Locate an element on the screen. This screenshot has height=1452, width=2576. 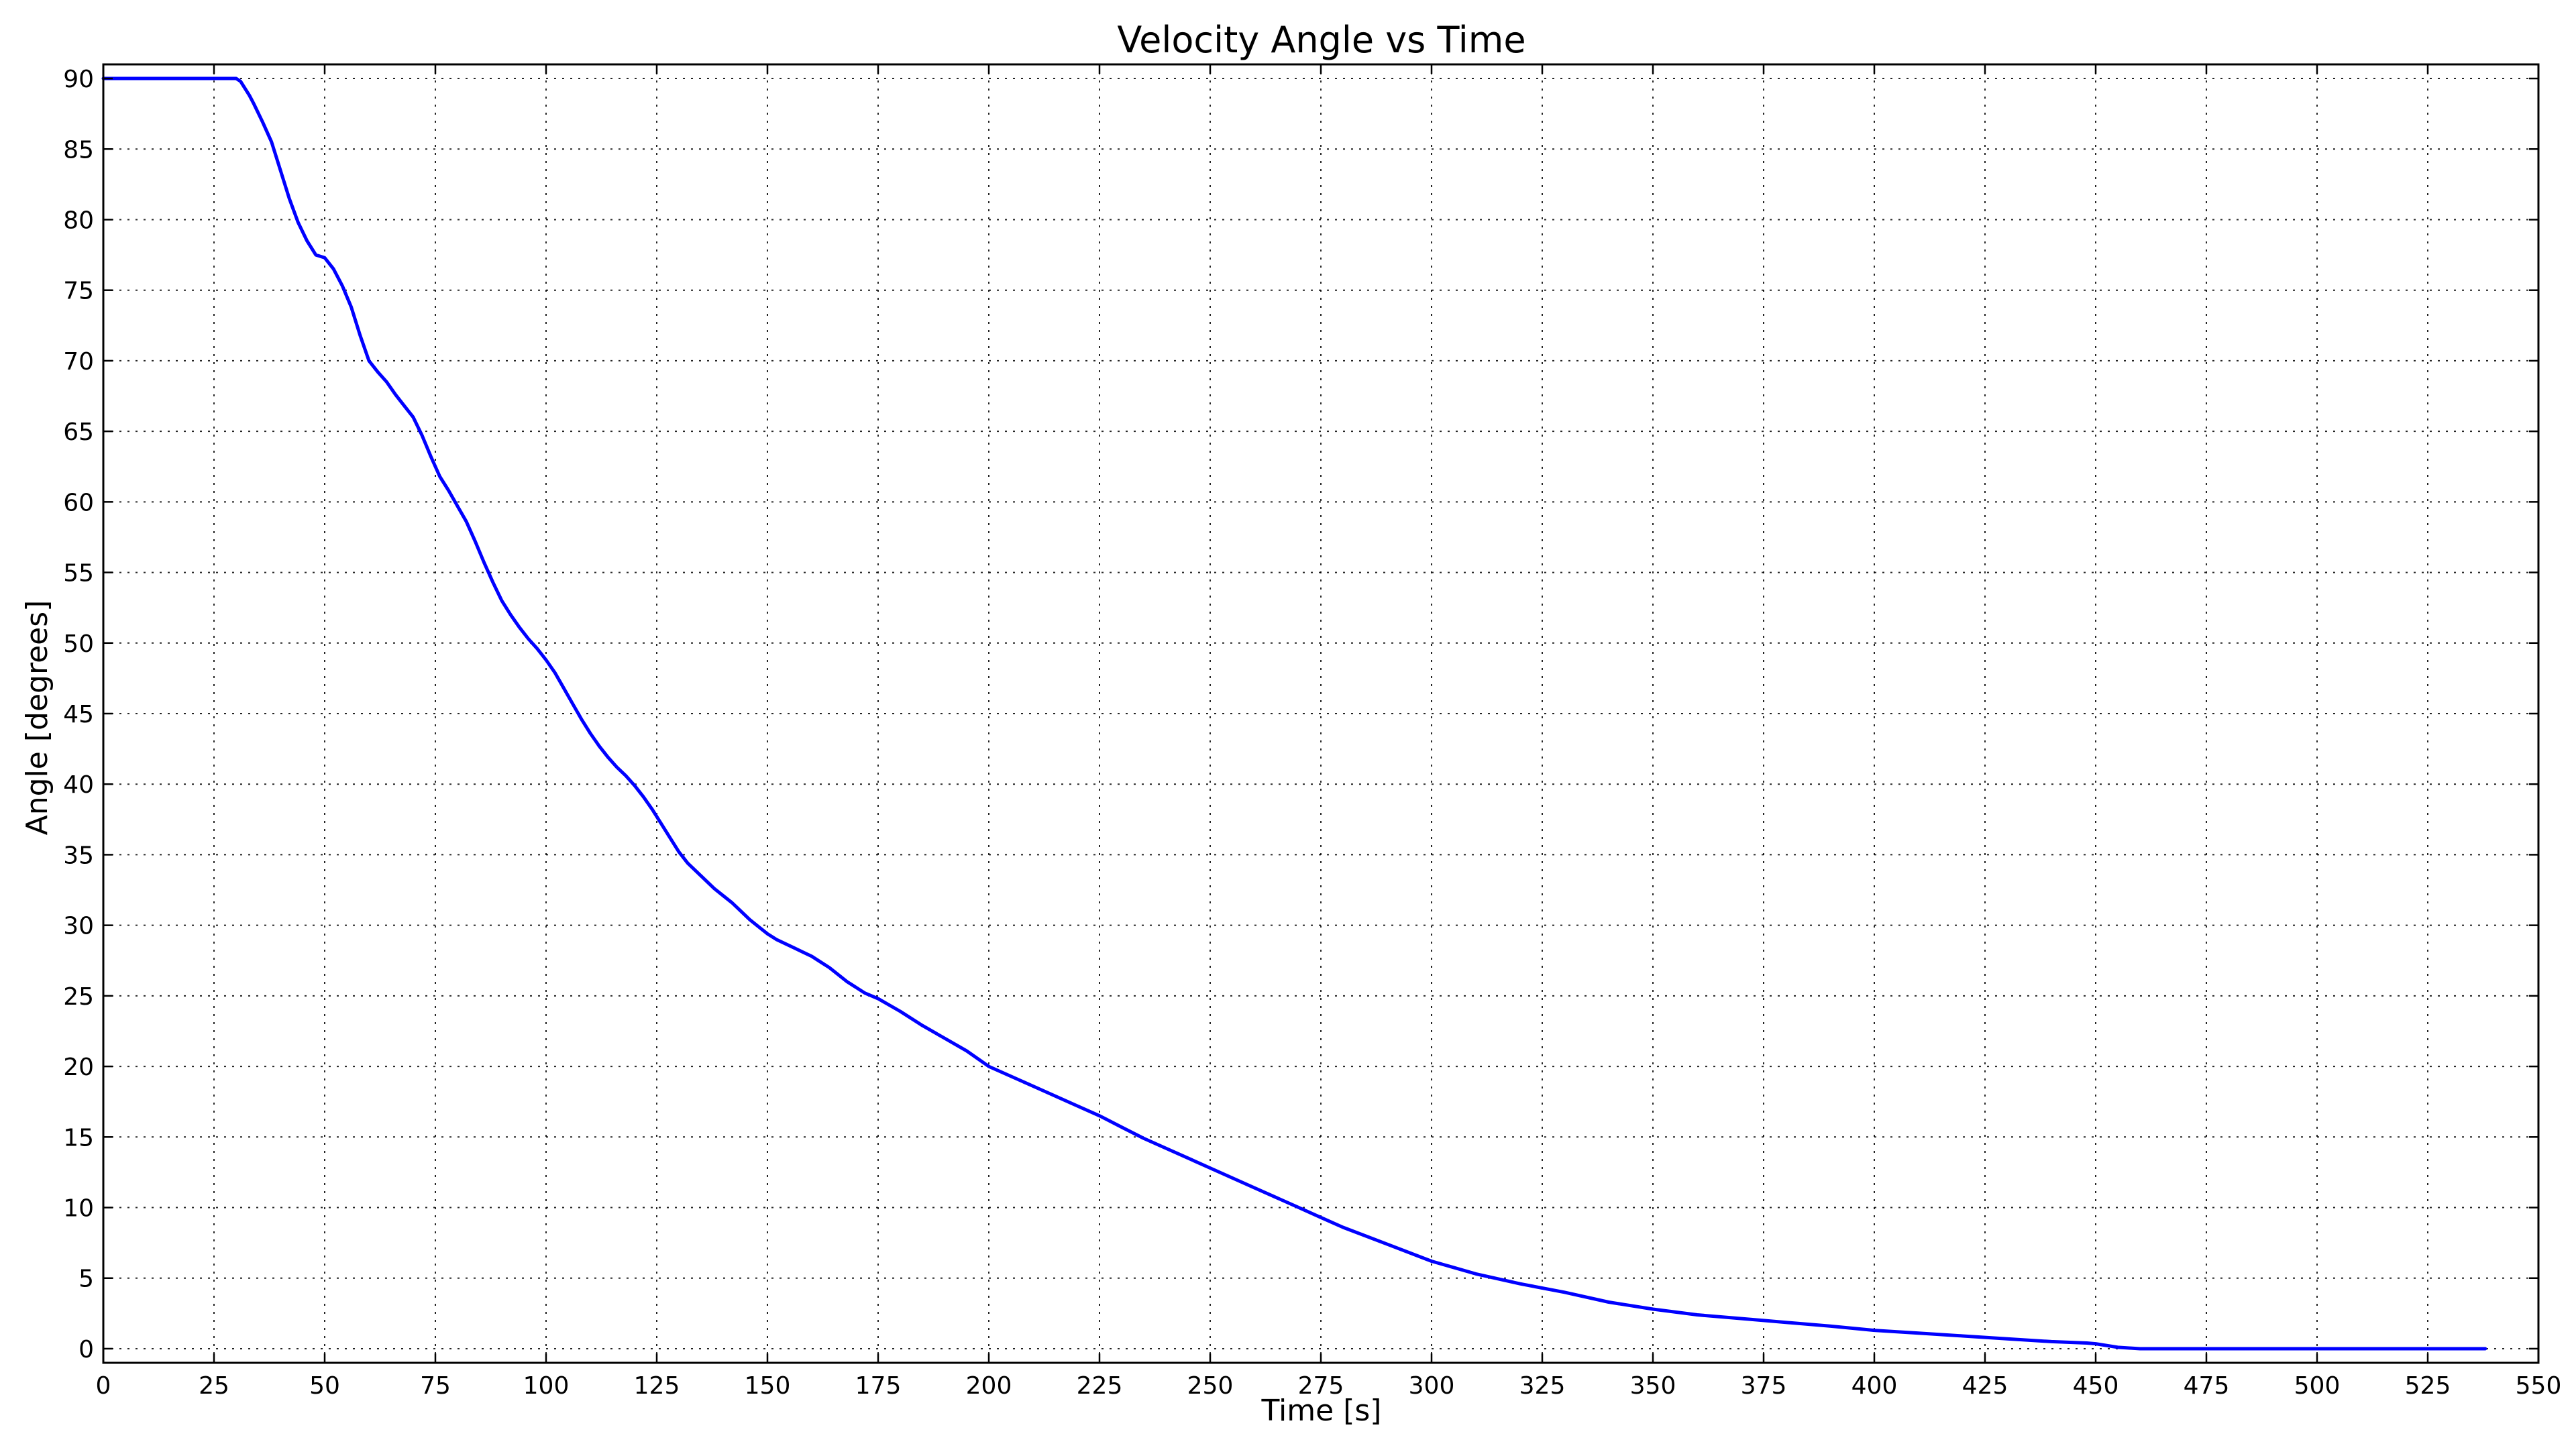
y-tick-label: 5 is located at coordinates (86, 1279).